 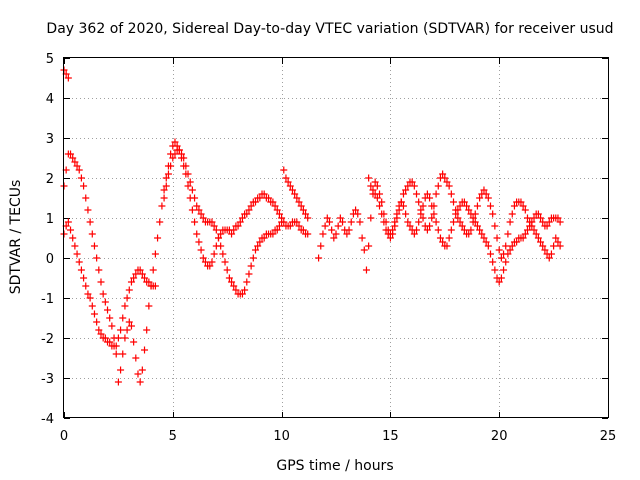 I want to click on y-tick-label: 0, so click(x=50, y=259).